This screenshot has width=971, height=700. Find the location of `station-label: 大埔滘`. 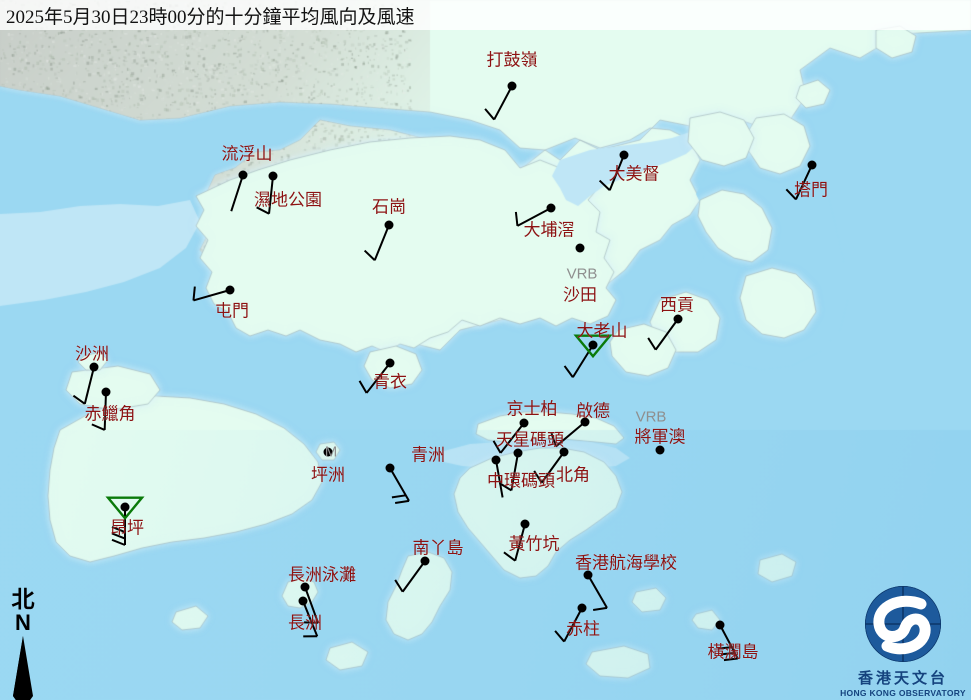

station-label: 大埔滘 is located at coordinates (549, 230).